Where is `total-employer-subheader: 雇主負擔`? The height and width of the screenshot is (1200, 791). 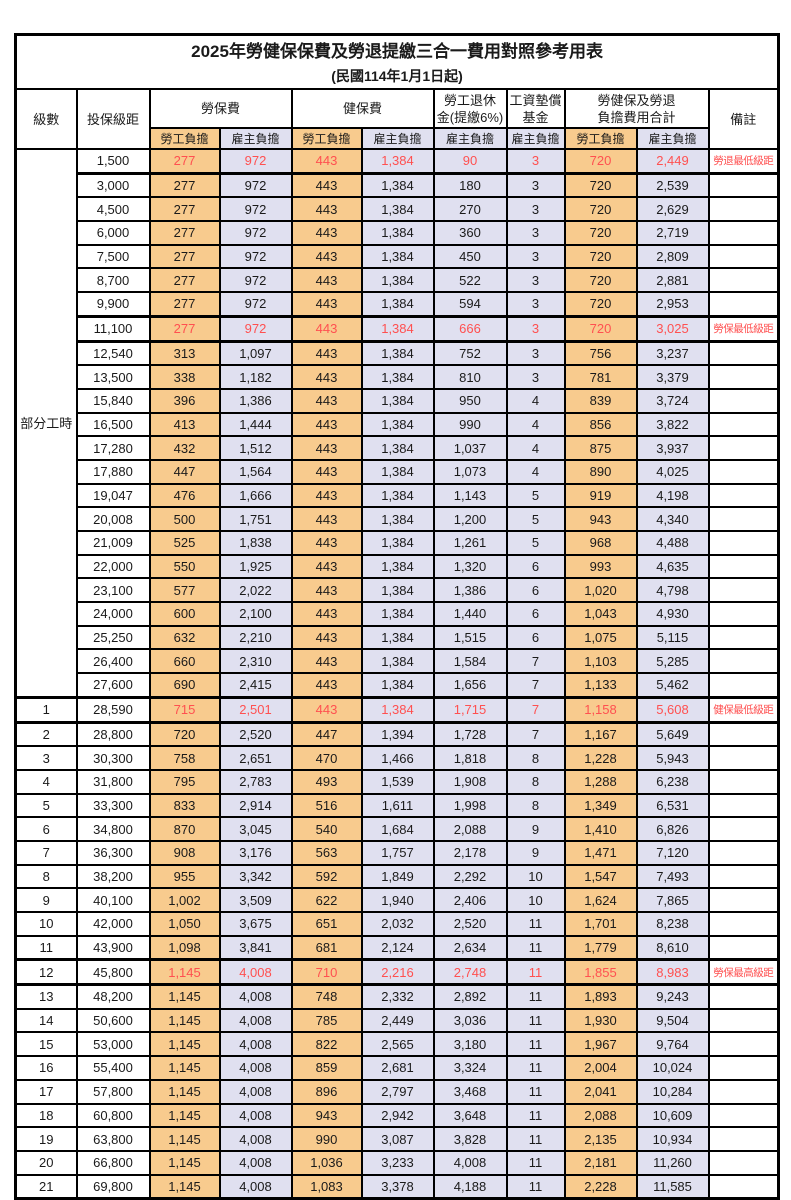
total-employer-subheader: 雇主負擔 is located at coordinates (672, 138).